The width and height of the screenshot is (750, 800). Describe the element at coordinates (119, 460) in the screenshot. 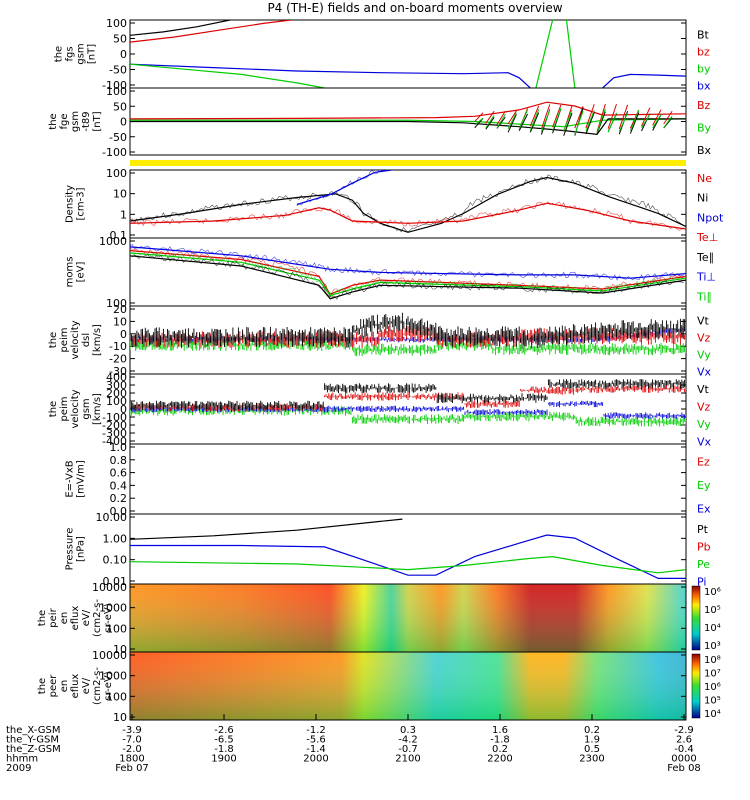

I see `y-tick-label: 0.8` at that location.